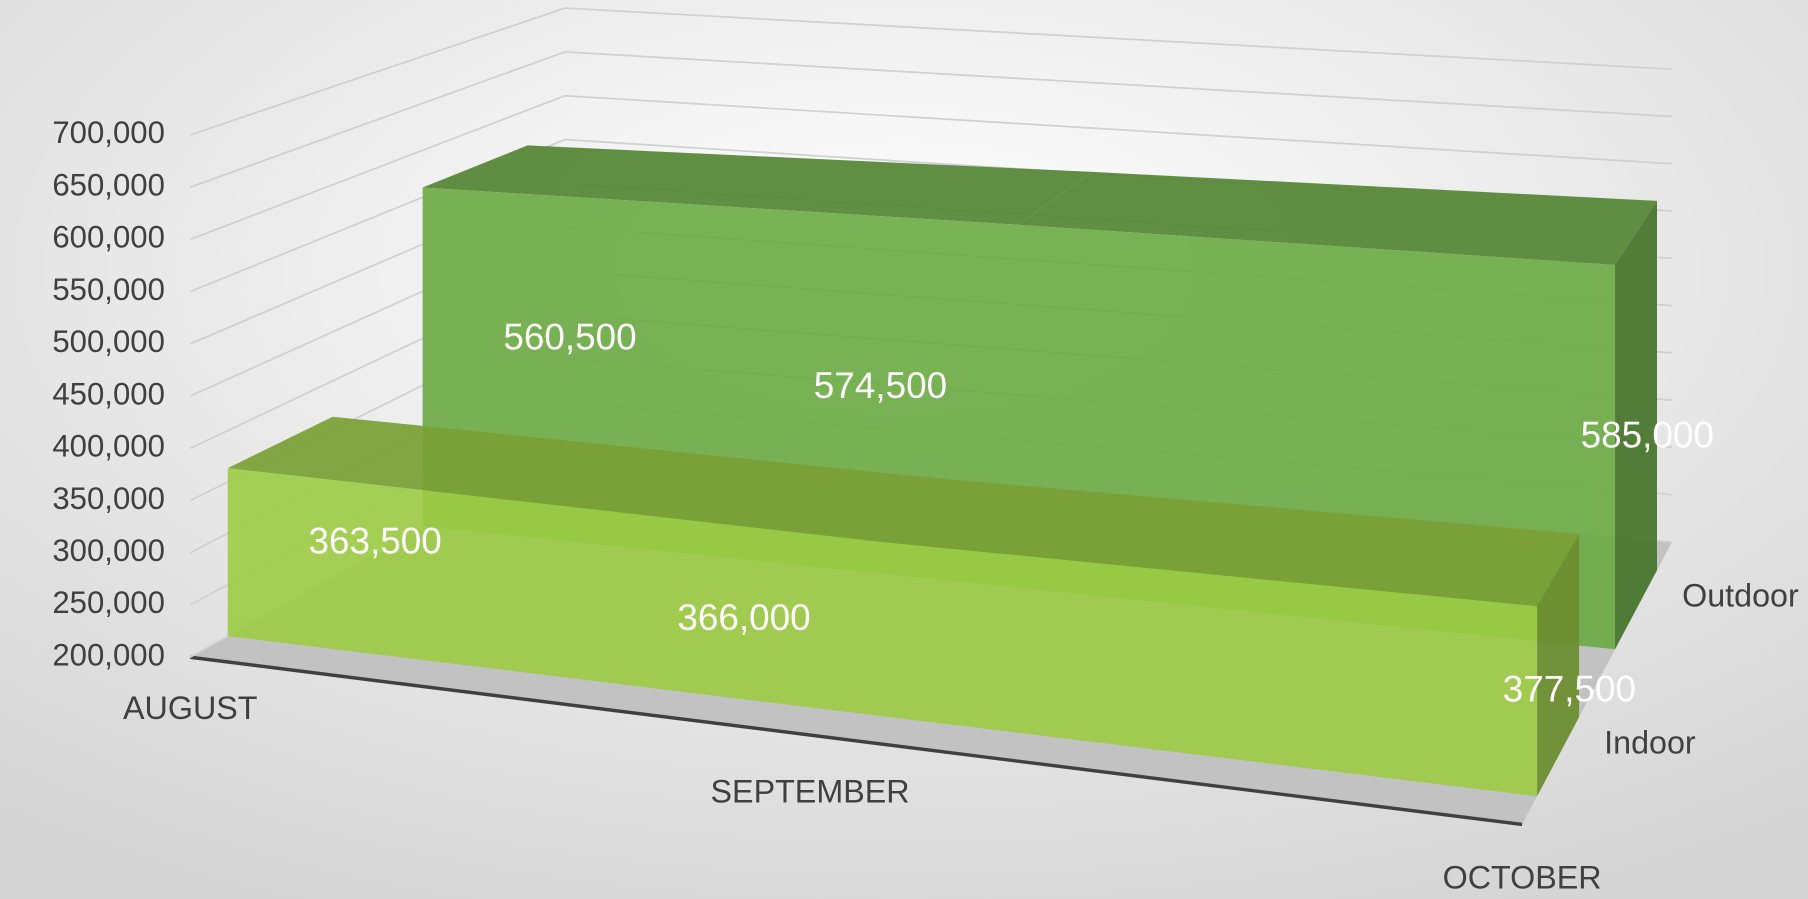 This screenshot has width=1808, height=899. I want to click on y-tick-label: 500,000, so click(108, 341).